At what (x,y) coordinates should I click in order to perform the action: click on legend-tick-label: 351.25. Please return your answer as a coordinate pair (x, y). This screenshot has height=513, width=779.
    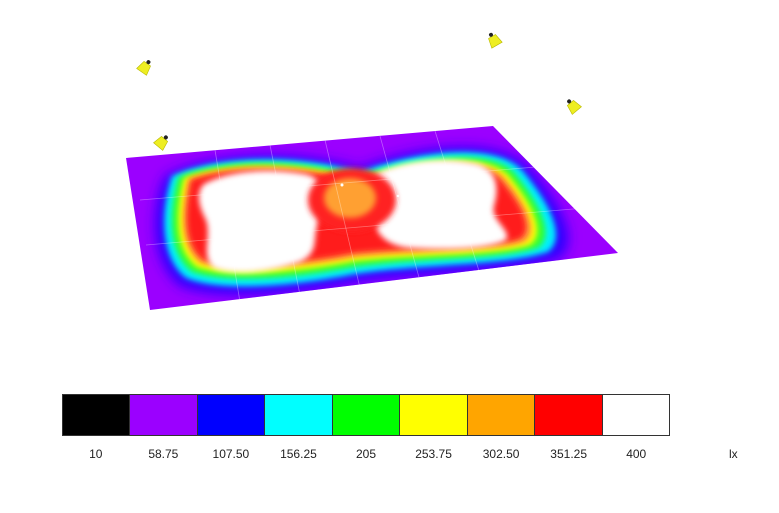
    Looking at the image, I should click on (569, 454).